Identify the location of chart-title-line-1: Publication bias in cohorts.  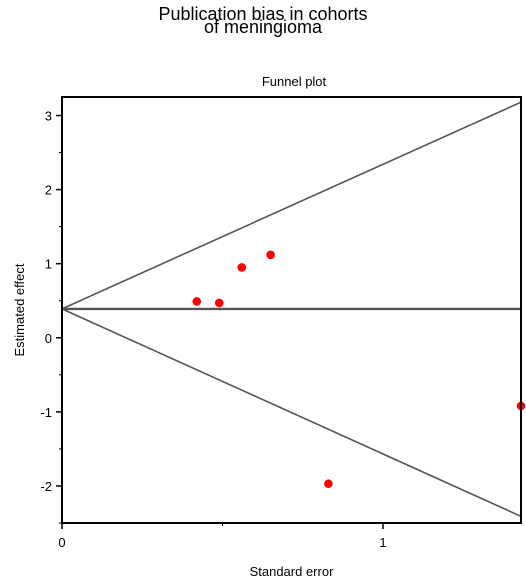
(263, 14).